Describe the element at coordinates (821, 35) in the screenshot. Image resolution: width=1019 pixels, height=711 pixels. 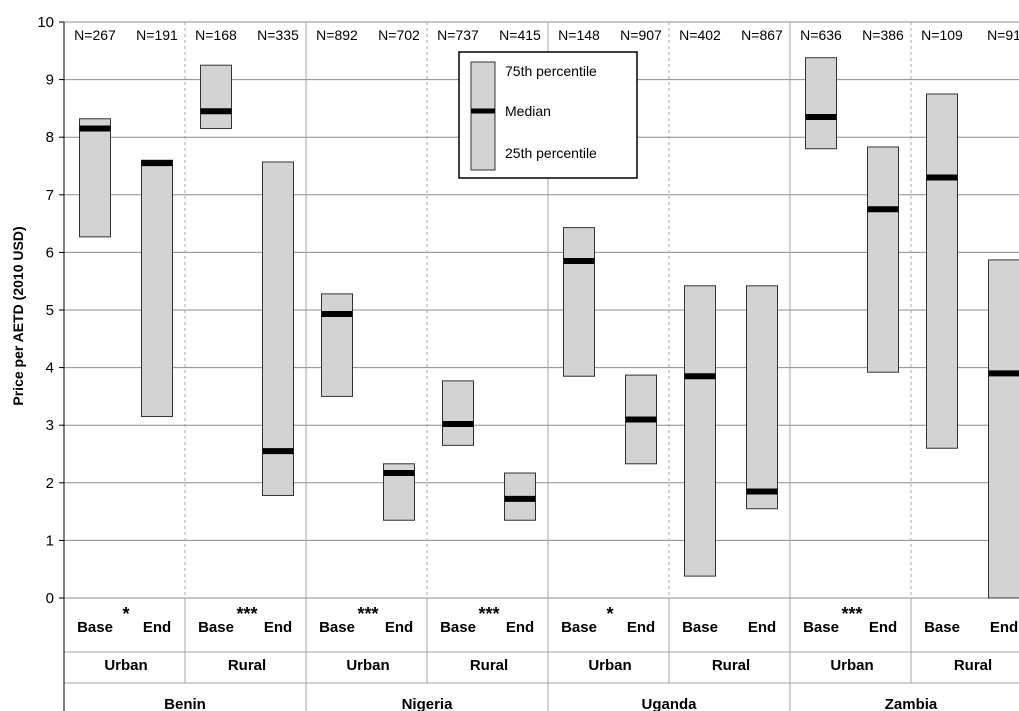
I see `n-label: N=636` at that location.